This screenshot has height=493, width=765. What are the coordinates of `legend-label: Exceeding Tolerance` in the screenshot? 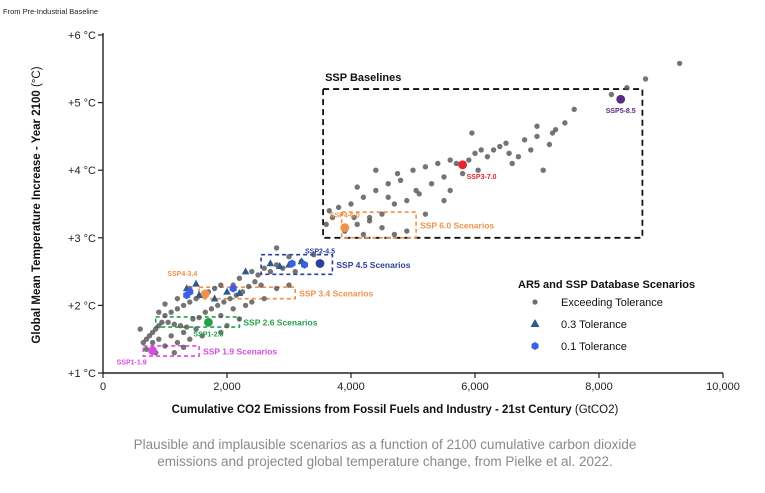 It's located at (612, 303).